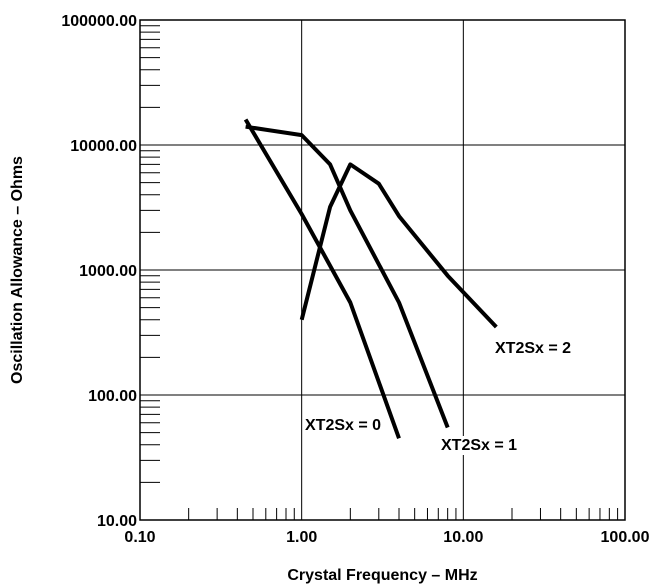 The height and width of the screenshot is (587, 659). Describe the element at coordinates (301, 537) in the screenshot. I see `x-tick-label: 1.00` at that location.